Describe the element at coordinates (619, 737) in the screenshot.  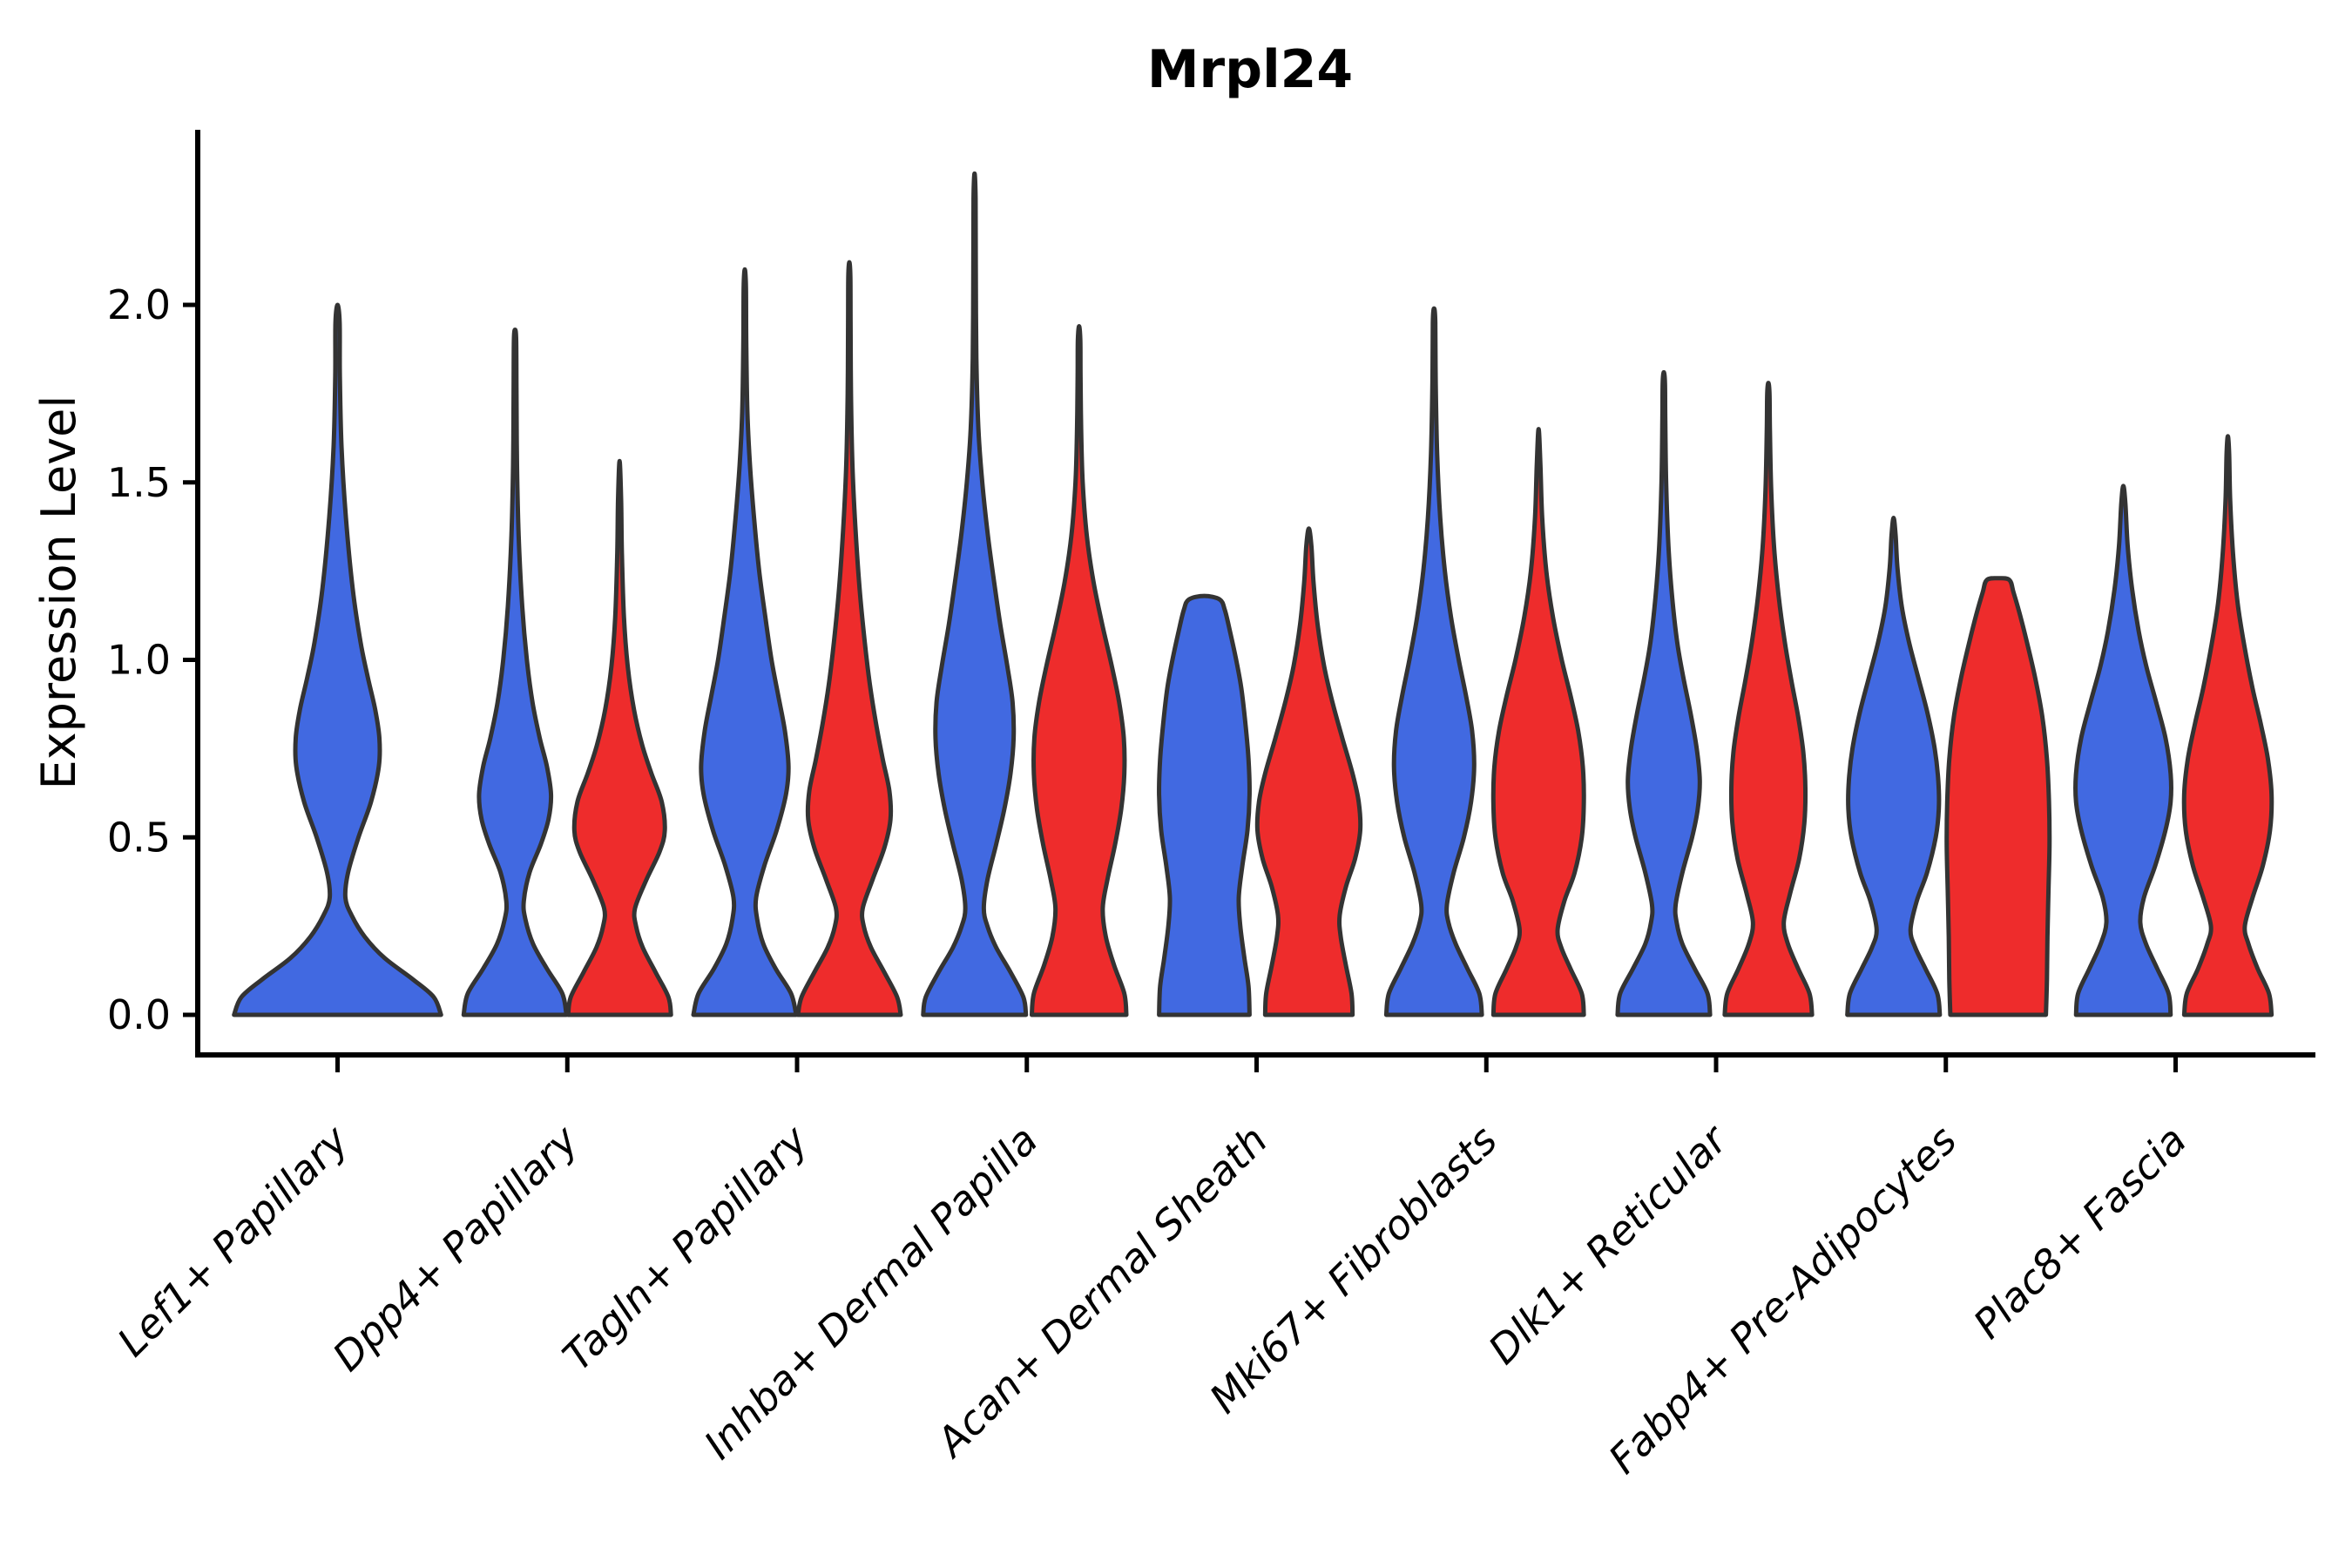
I see `violin-dpp4-papillary-red` at that location.